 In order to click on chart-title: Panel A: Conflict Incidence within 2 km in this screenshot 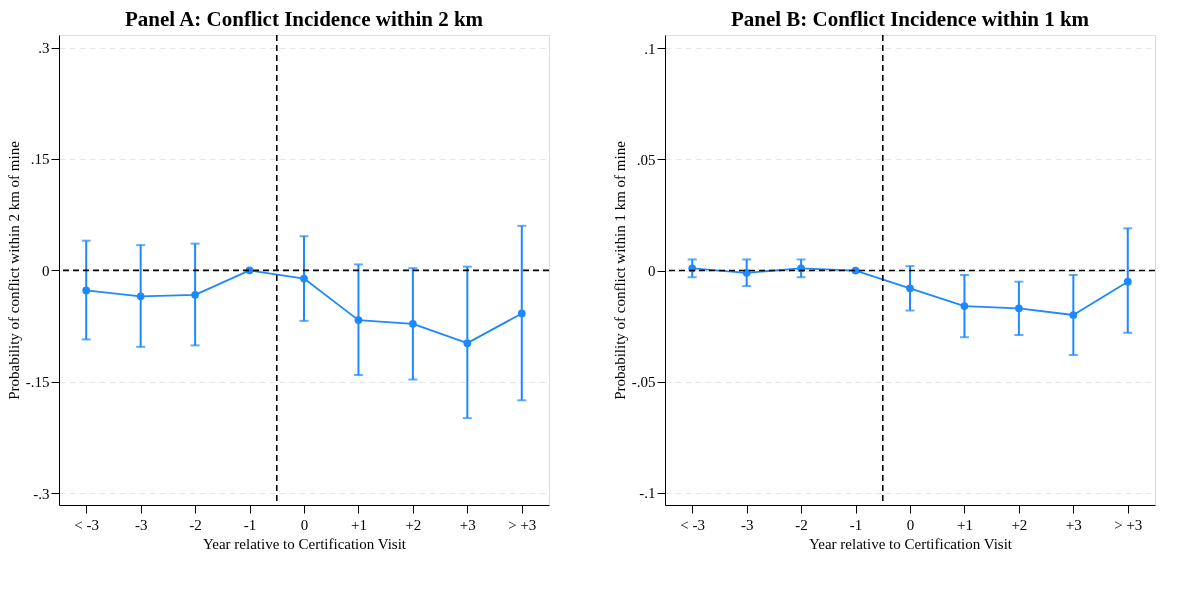, I will do `click(304, 19)`.